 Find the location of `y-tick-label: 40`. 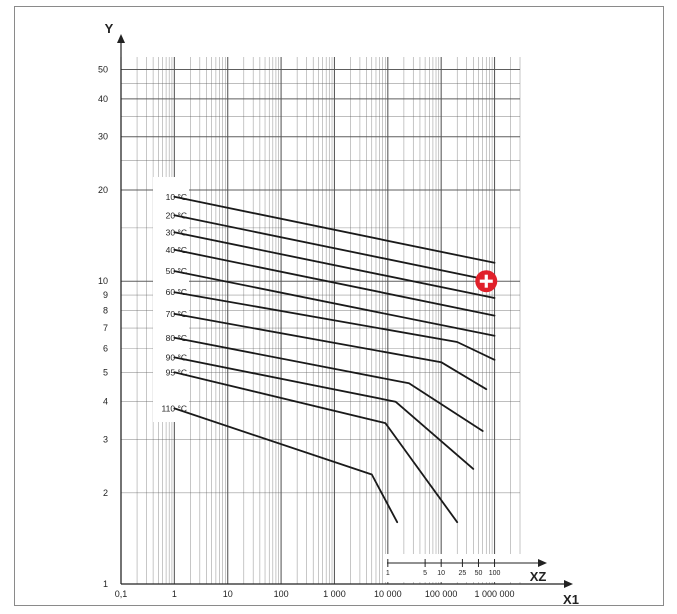

y-tick-label: 40 is located at coordinates (103, 99).